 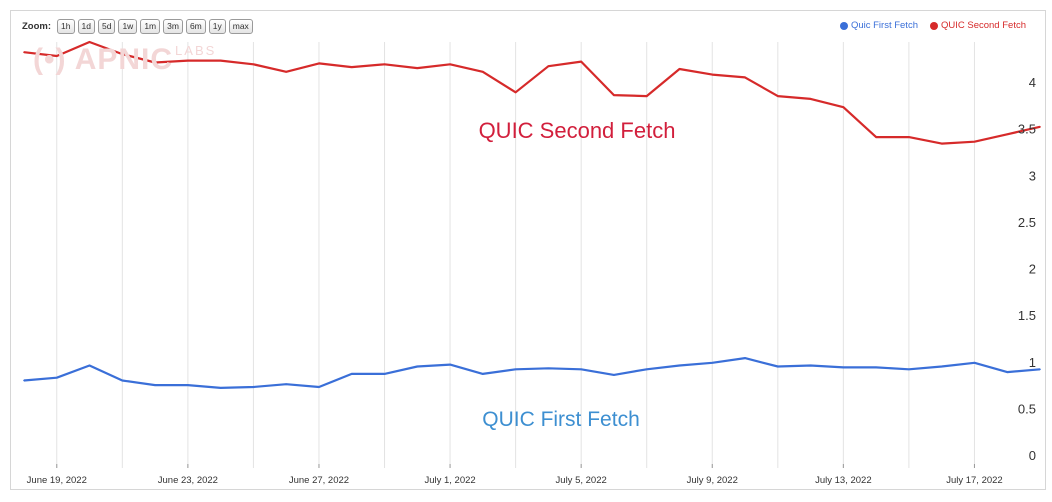 What do you see at coordinates (1027, 222) in the screenshot?
I see `y-tick-label: 2.5` at bounding box center [1027, 222].